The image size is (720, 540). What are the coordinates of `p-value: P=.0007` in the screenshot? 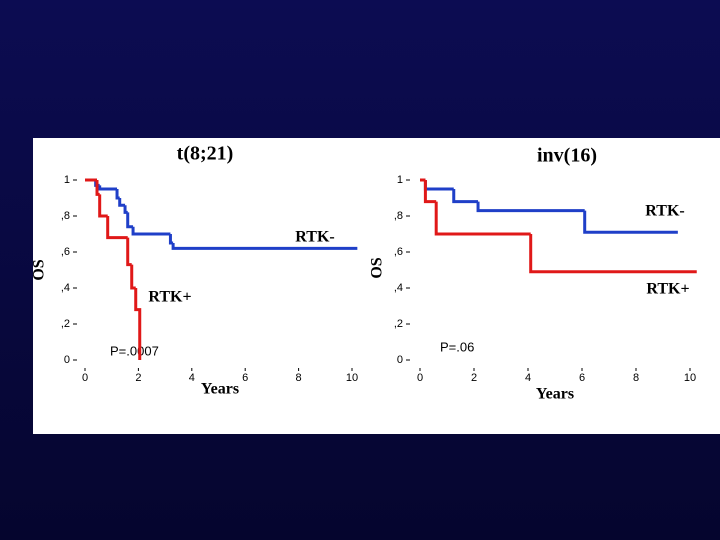 It's located at (134, 350).